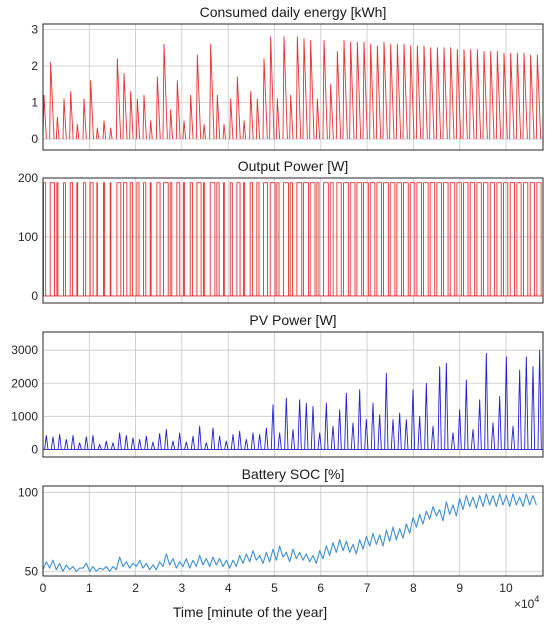 Image resolution: width=550 pixels, height=630 pixels. What do you see at coordinates (367, 588) in the screenshot?
I see `x-tick-label: 7` at bounding box center [367, 588].